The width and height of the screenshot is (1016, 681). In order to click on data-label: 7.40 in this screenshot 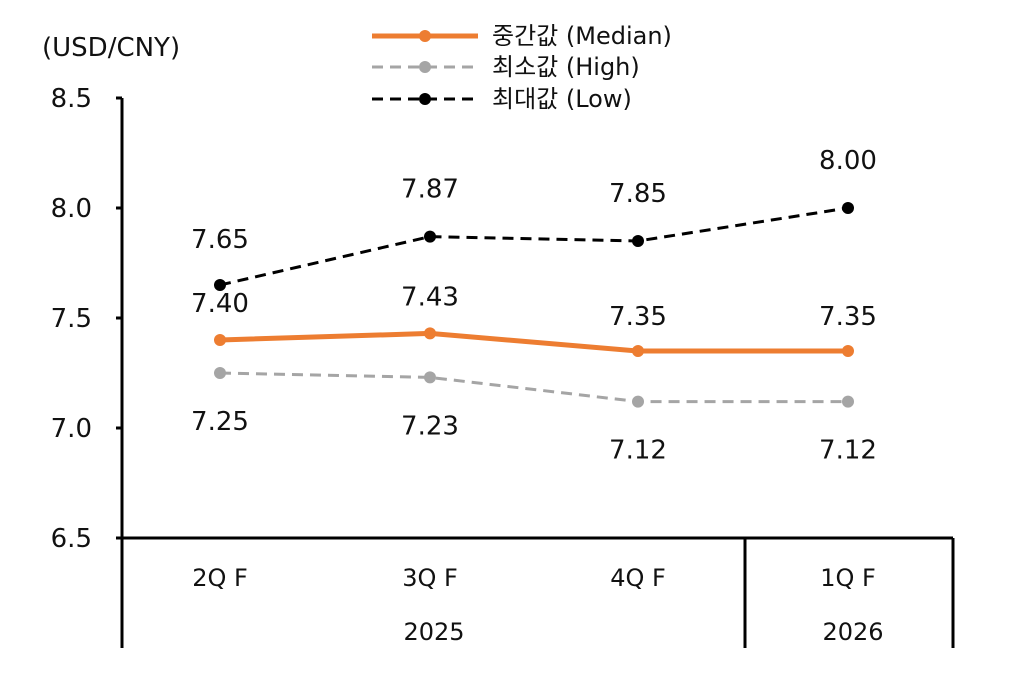, I will do `click(220, 304)`.